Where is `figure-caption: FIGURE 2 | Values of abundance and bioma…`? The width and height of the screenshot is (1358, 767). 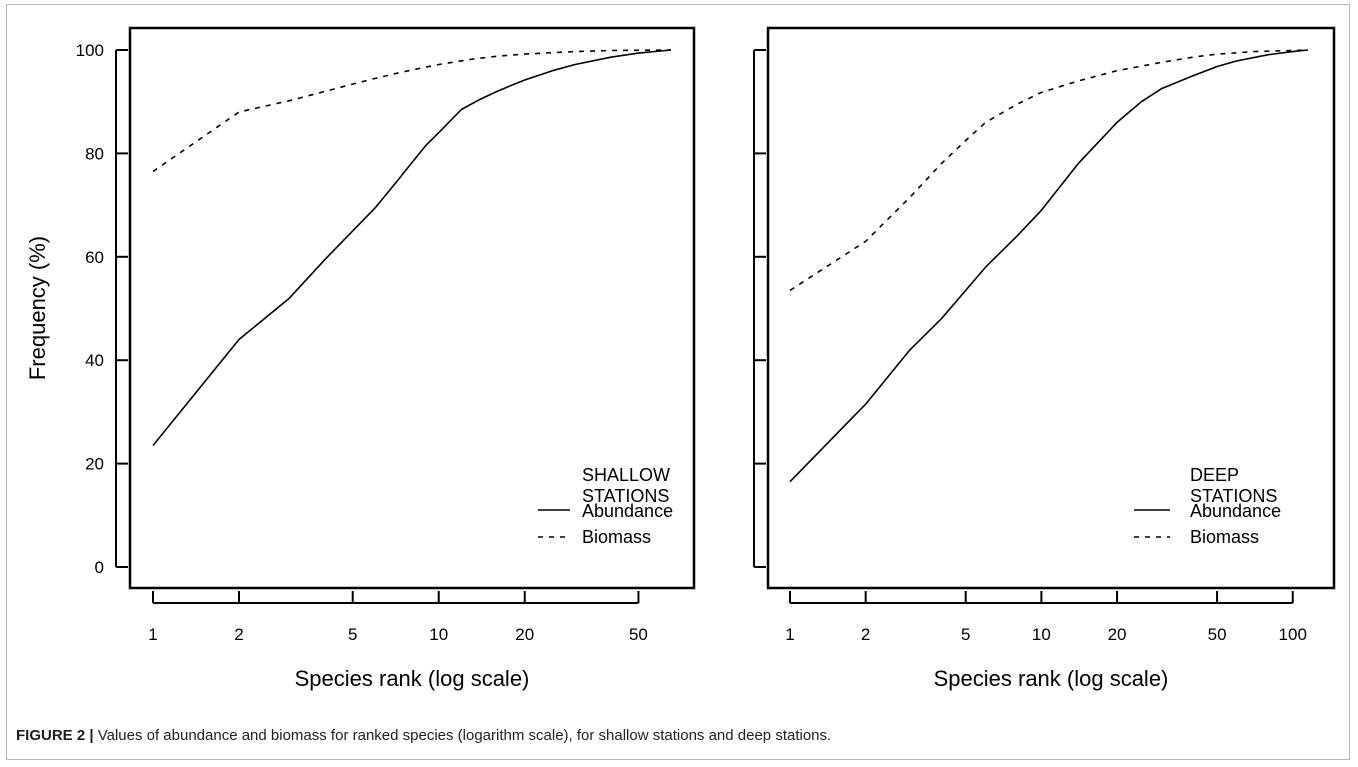
figure-caption: FIGURE 2 | Values of abundance and bioma… is located at coordinates (423, 735).